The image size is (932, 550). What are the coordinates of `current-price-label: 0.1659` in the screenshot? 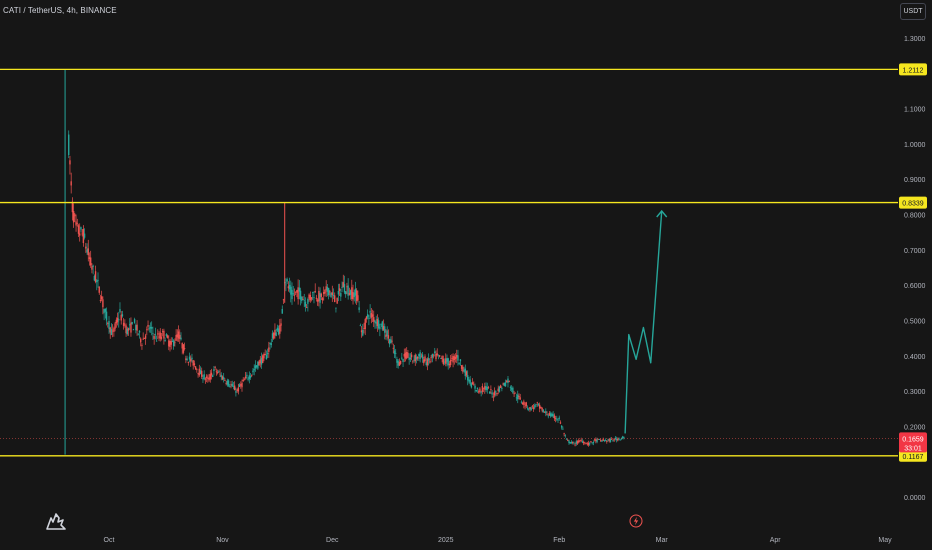 It's located at (913, 439).